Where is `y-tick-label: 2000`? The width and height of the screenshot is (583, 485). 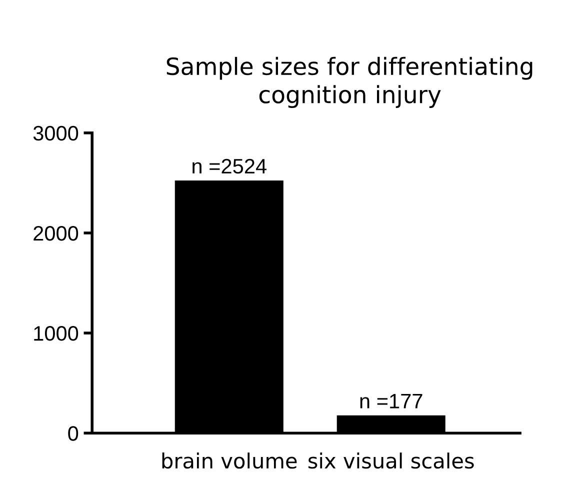 y-tick-label: 2000 is located at coordinates (56, 233).